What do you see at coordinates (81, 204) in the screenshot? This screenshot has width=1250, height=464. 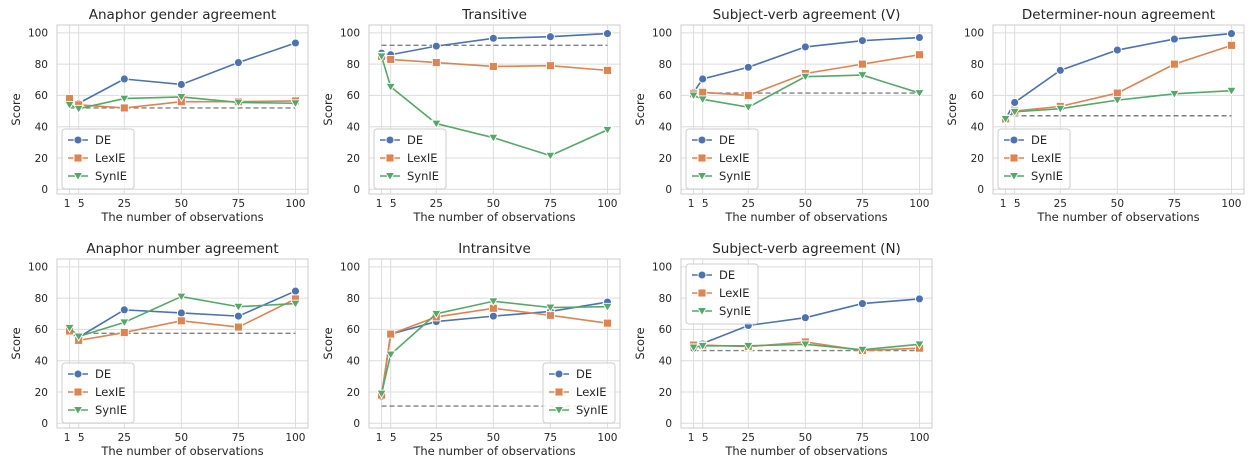 I see `x-tick-label: 5` at bounding box center [81, 204].